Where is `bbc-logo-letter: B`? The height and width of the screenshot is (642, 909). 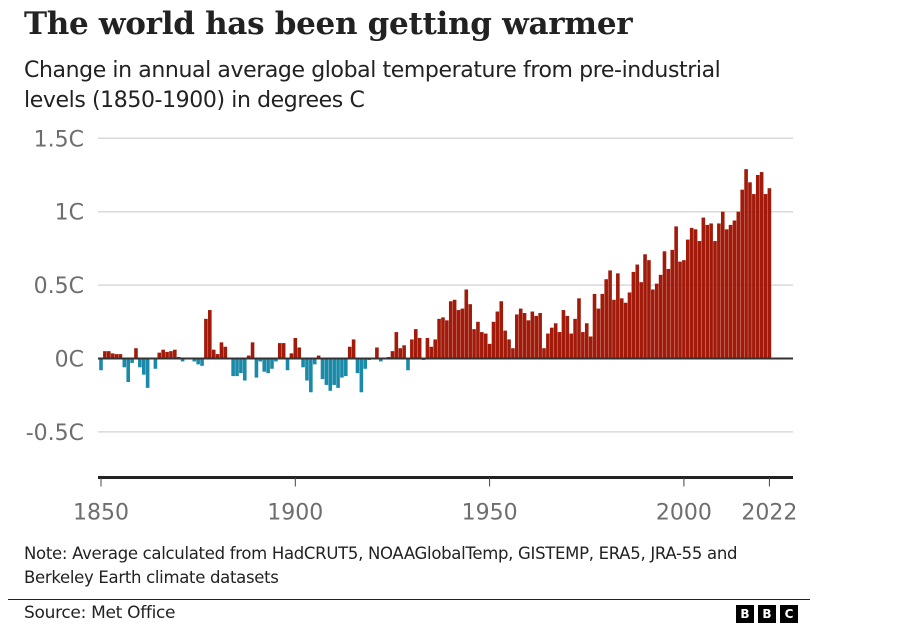
bbc-logo-letter: B is located at coordinates (767, 614).